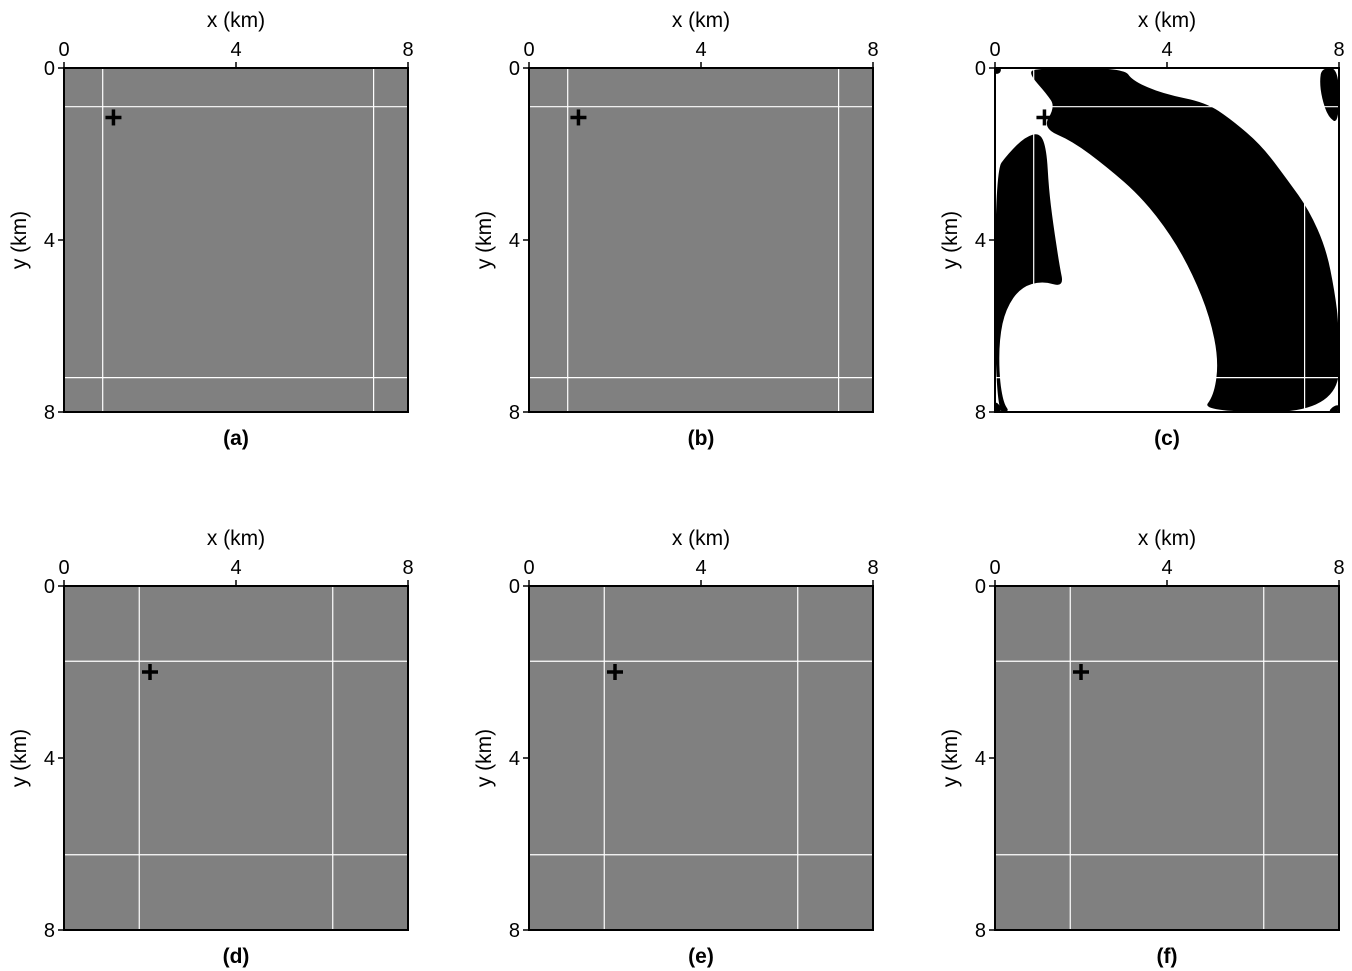 The image size is (1352, 971). Describe the element at coordinates (1338, 50) in the screenshot. I see `panel-c-x-tick-label-2: 8` at that location.